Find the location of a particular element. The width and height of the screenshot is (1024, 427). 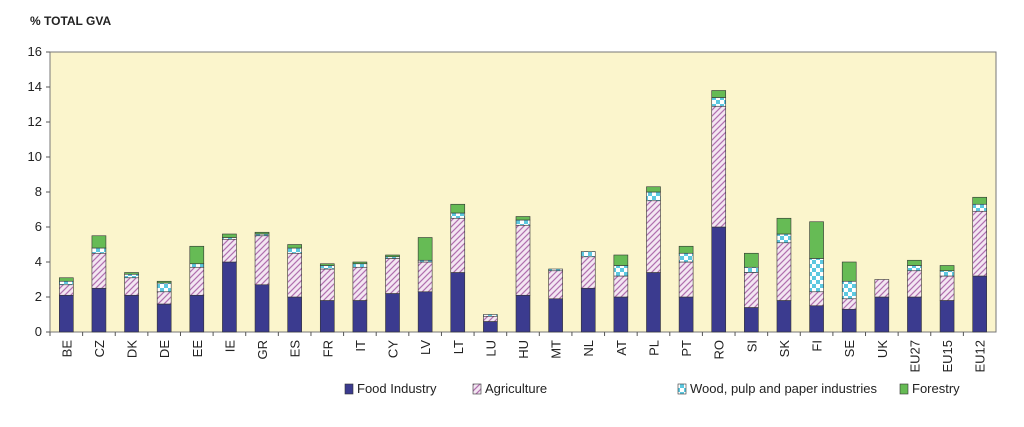

y-axis-label: % TOTAL GVA is located at coordinates (70, 21).